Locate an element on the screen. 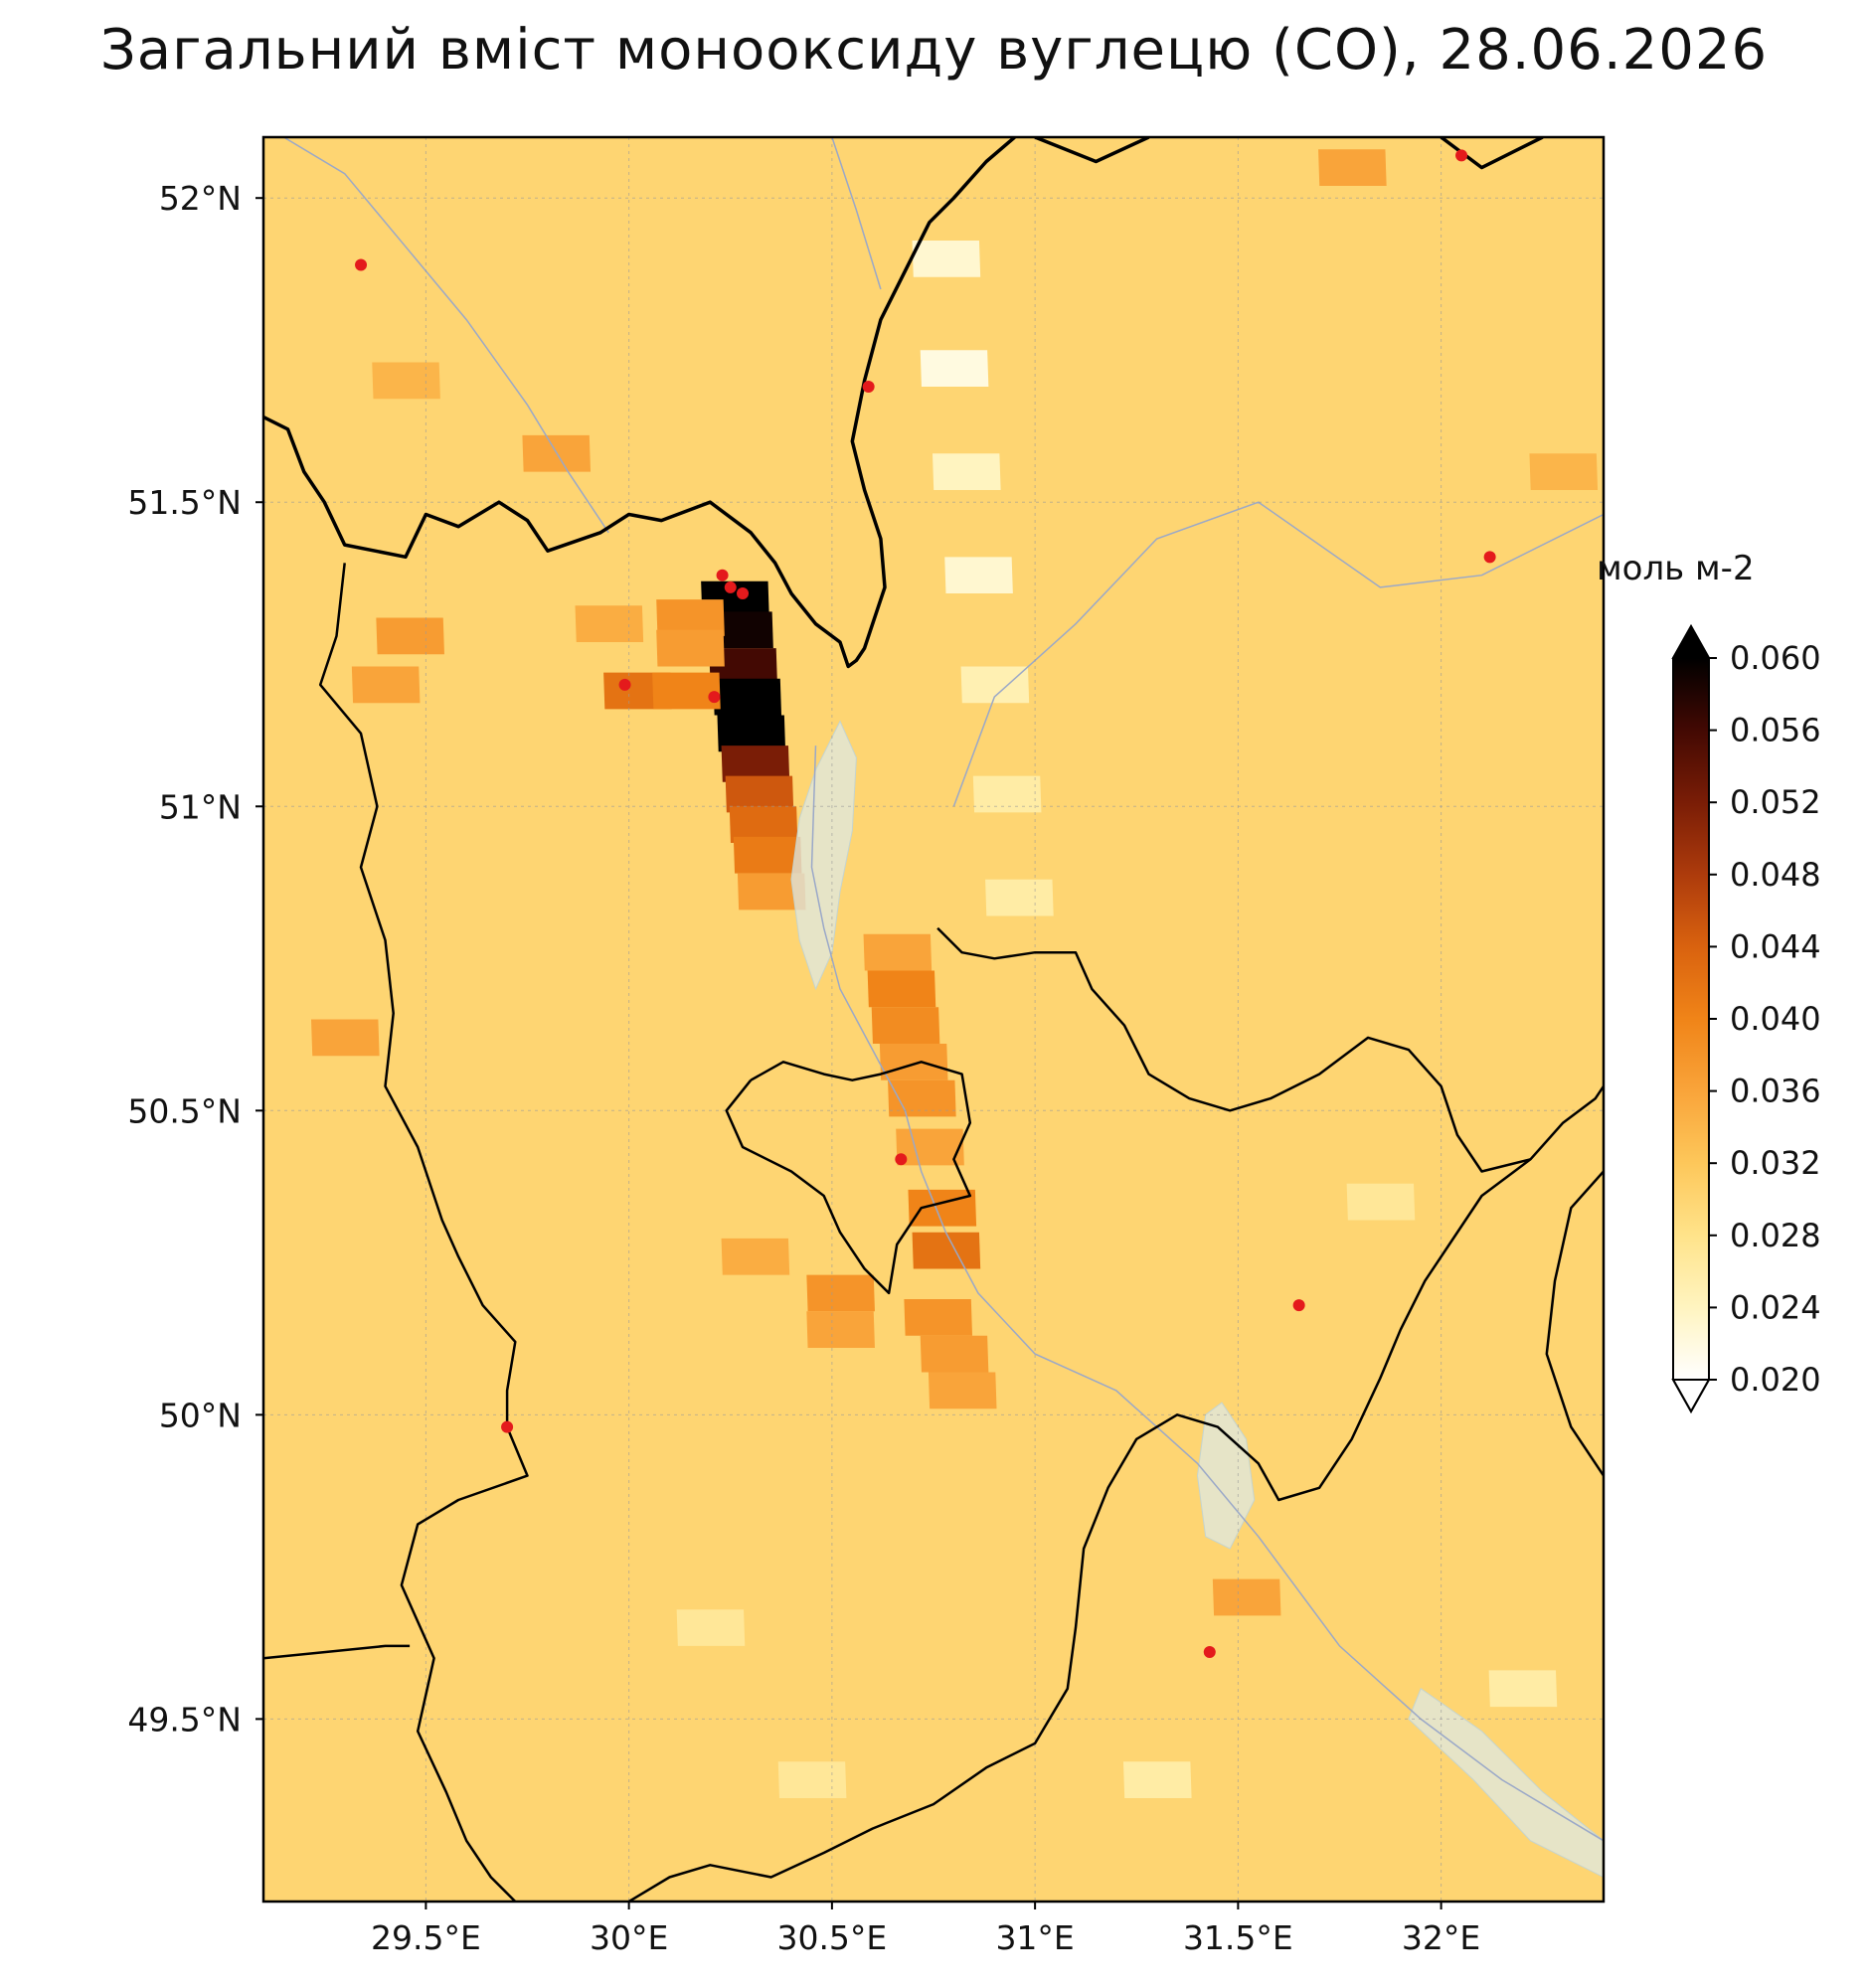 The width and height of the screenshot is (1868, 1988). colorbar-tick-label: 0.020 is located at coordinates (1775, 1380).